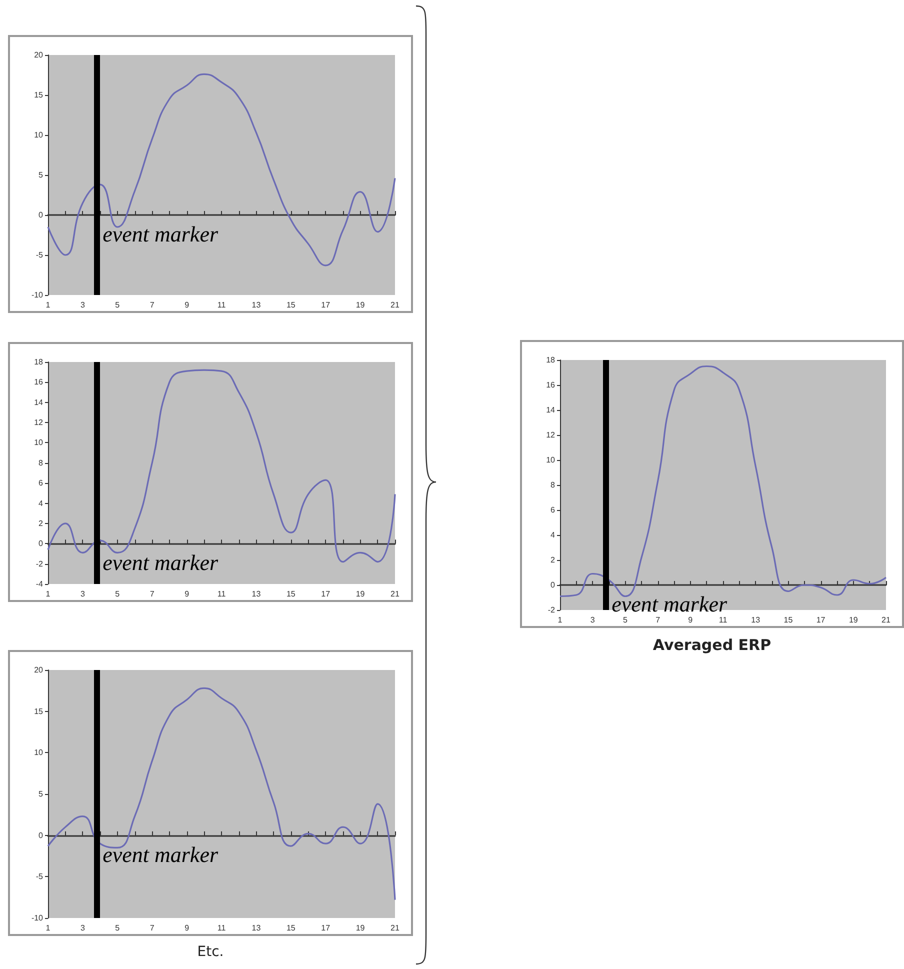 This screenshot has height=969, width=904. I want to click on text: Averaged ERP, so click(712, 645).